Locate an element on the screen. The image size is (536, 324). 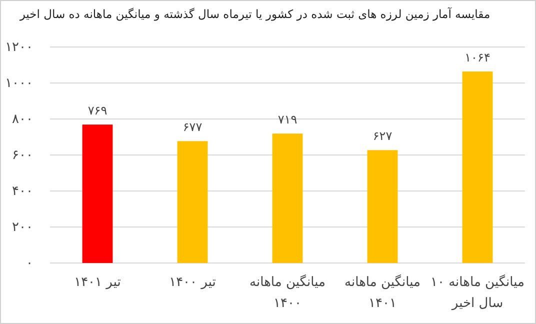
x-tick-label: تیر ۱۴۰۰ is located at coordinates (192, 282).